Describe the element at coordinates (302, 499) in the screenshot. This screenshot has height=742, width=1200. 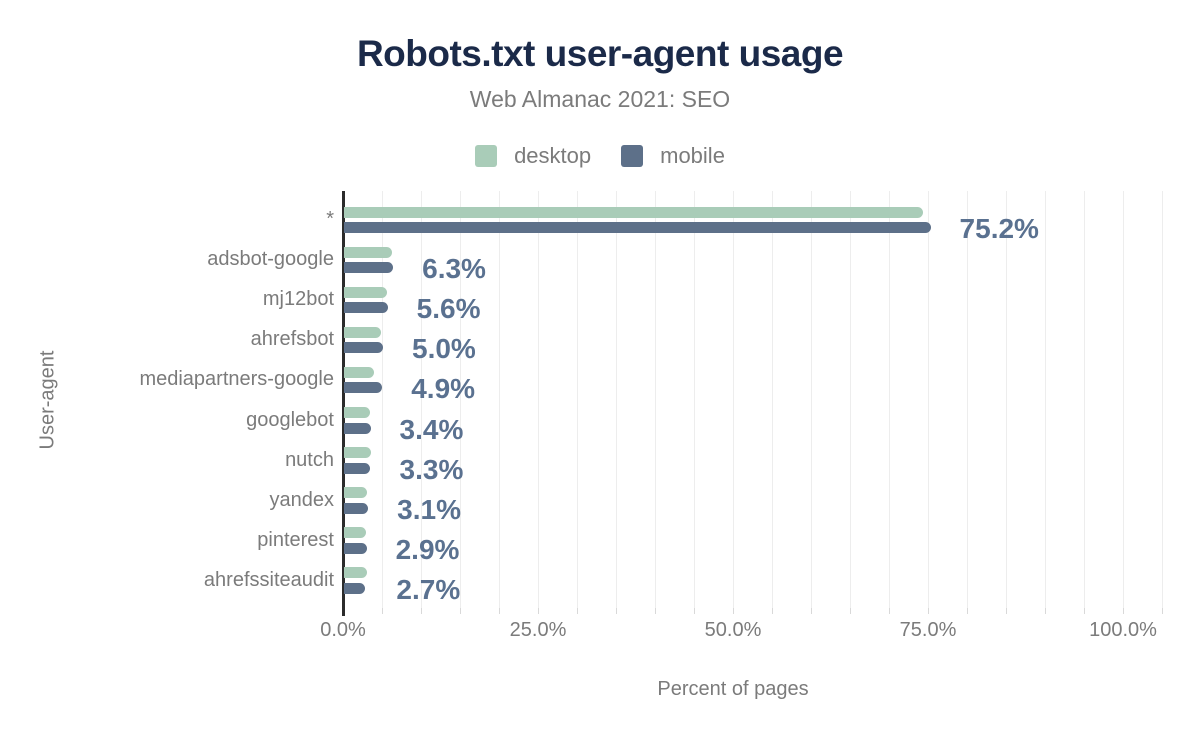
I see `category-label: yandex` at that location.